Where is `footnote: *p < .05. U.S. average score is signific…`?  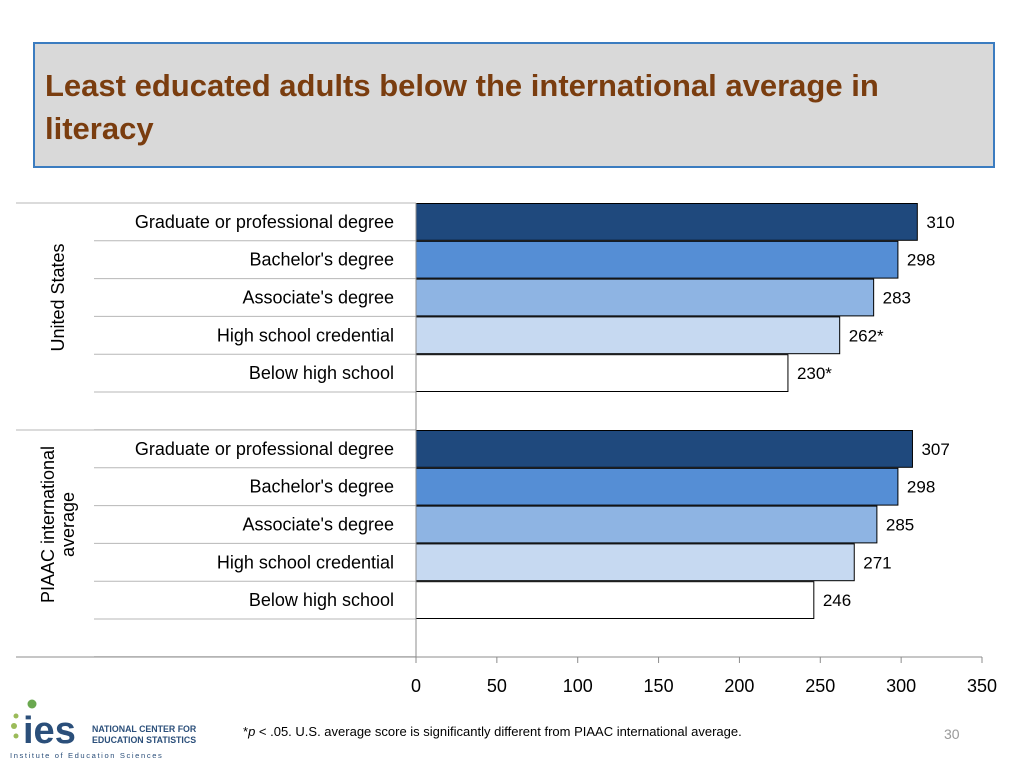 footnote: *p < .05. U.S. average score is signific… is located at coordinates (492, 731).